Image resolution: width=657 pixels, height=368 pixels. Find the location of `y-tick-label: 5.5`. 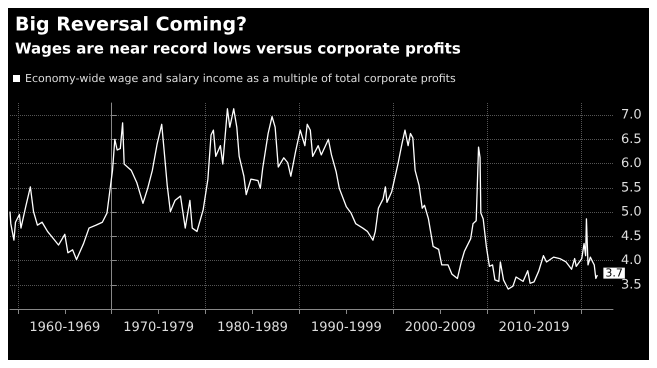

y-tick-label: 5.5 is located at coordinates (631, 188).